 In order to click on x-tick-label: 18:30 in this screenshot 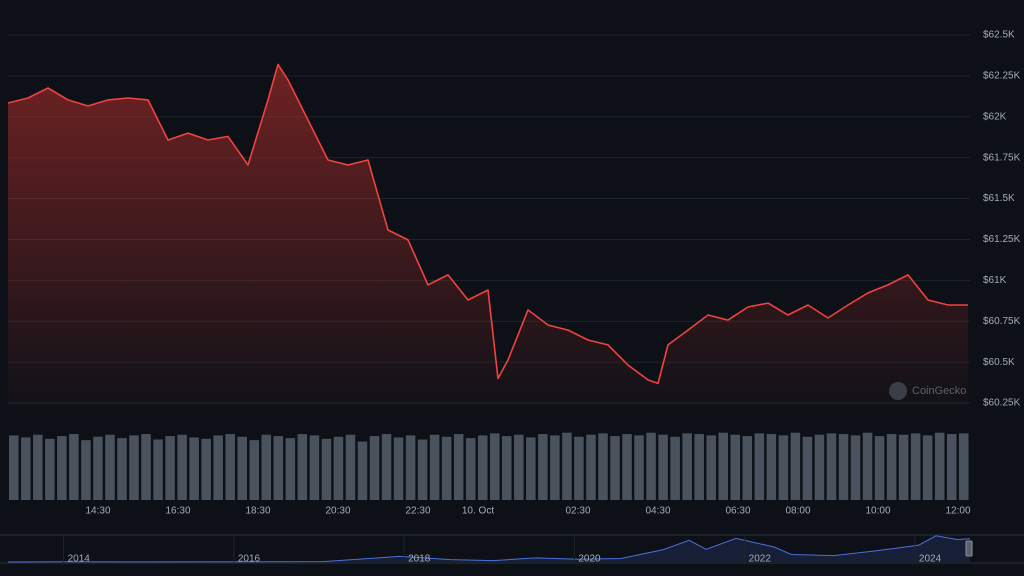, I will do `click(257, 511)`.